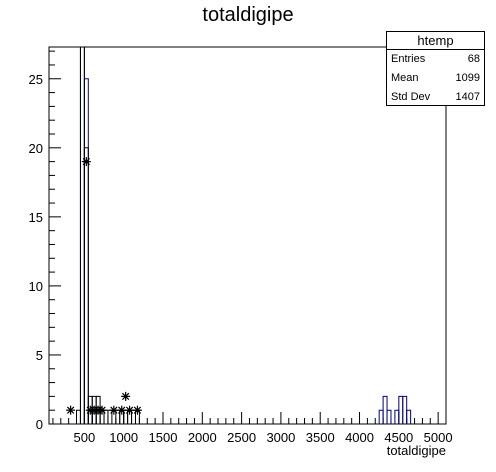  Describe the element at coordinates (39, 424) in the screenshot. I see `y-tick-label: 0` at that location.